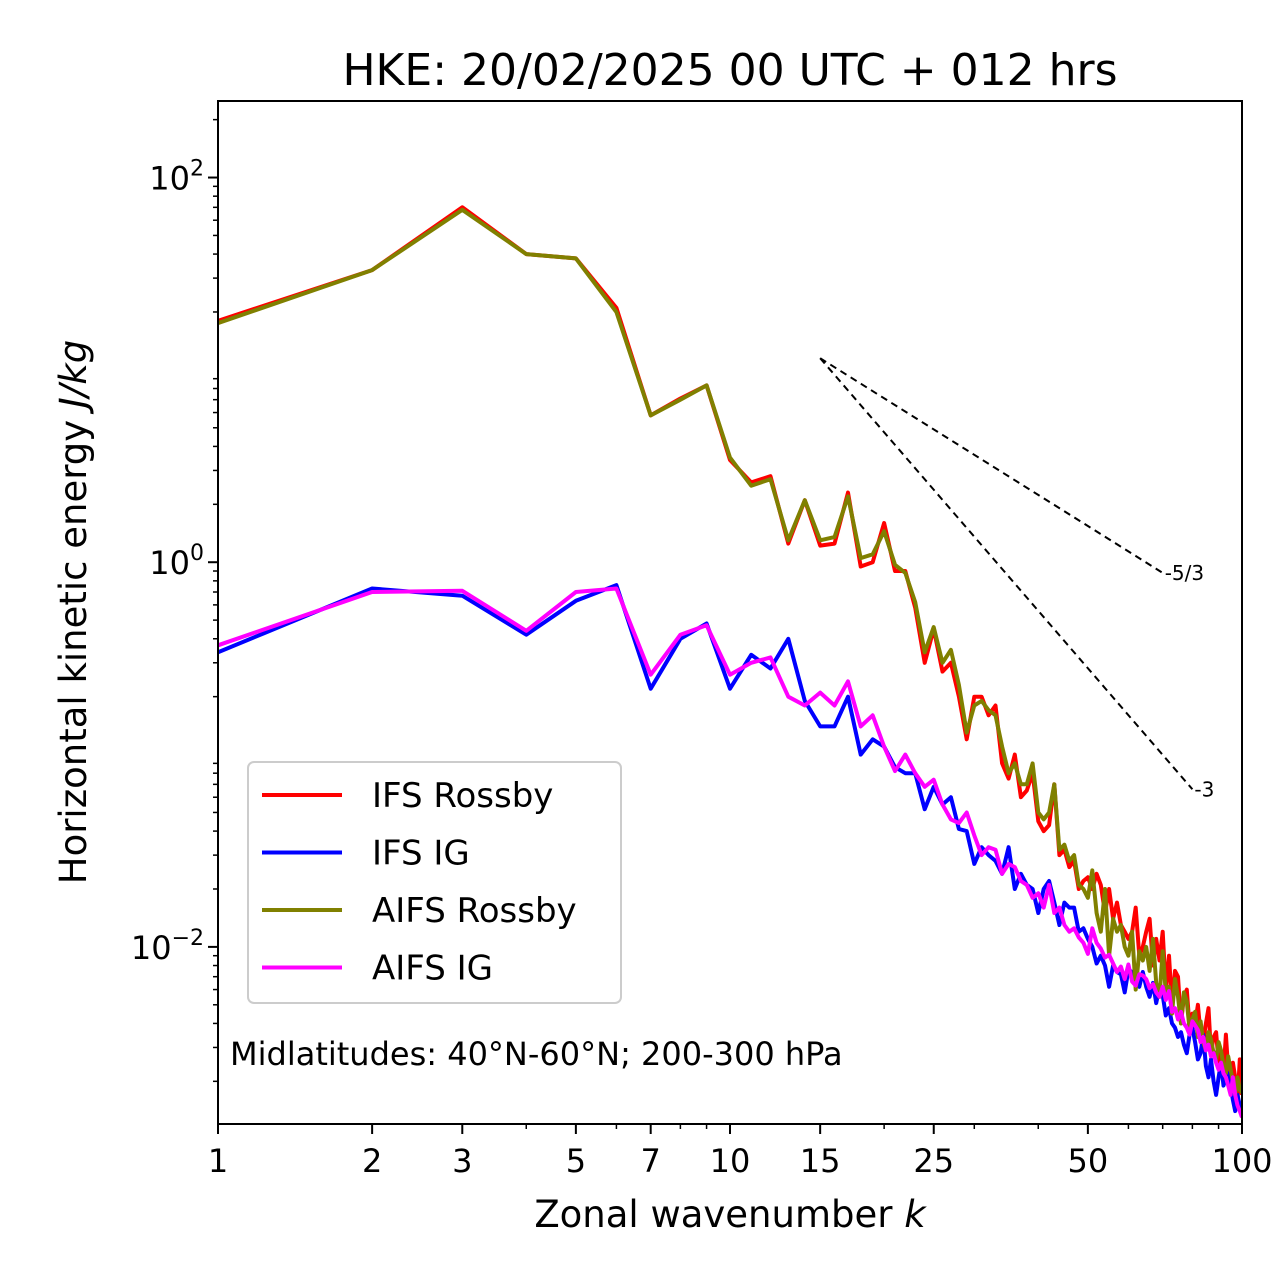  What do you see at coordinates (167, 946) in the screenshot?
I see `y-tick-label: 10⁻²` at bounding box center [167, 946].